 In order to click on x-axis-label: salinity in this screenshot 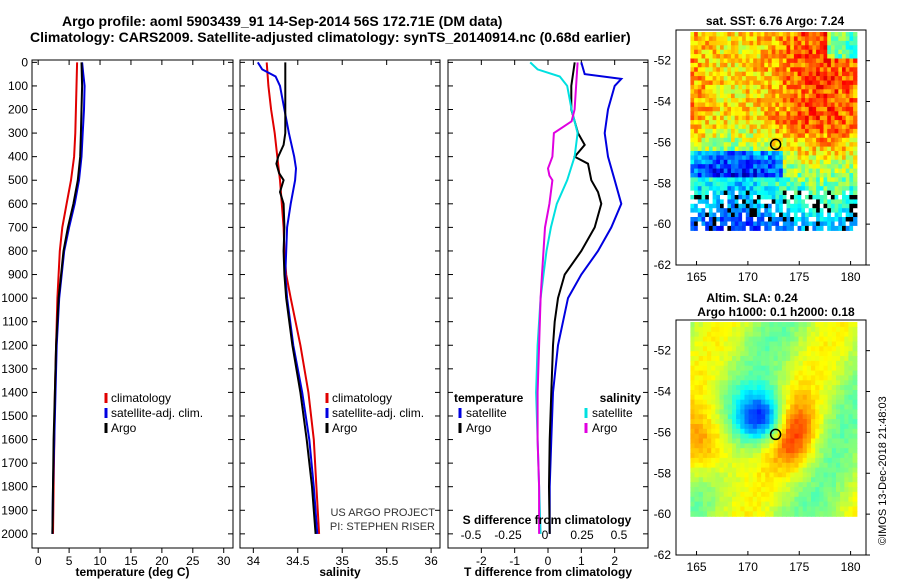, I will do `click(340, 572)`.